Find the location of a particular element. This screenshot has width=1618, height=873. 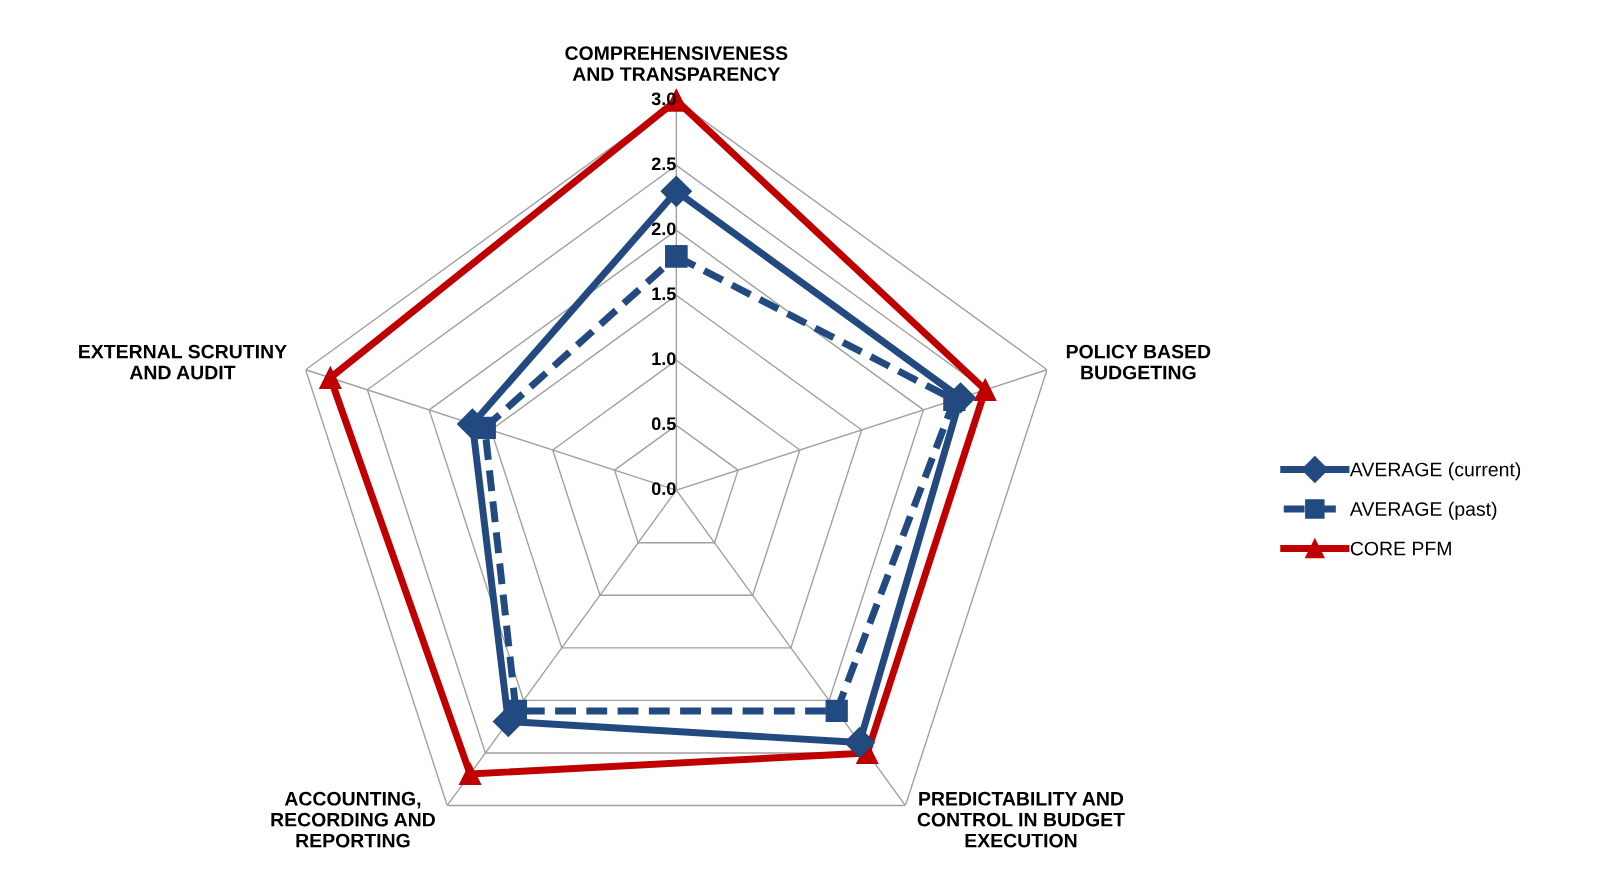

spoke-label: COMPREHENSIVENESS AND TRANSPARENCY is located at coordinates (676, 63).